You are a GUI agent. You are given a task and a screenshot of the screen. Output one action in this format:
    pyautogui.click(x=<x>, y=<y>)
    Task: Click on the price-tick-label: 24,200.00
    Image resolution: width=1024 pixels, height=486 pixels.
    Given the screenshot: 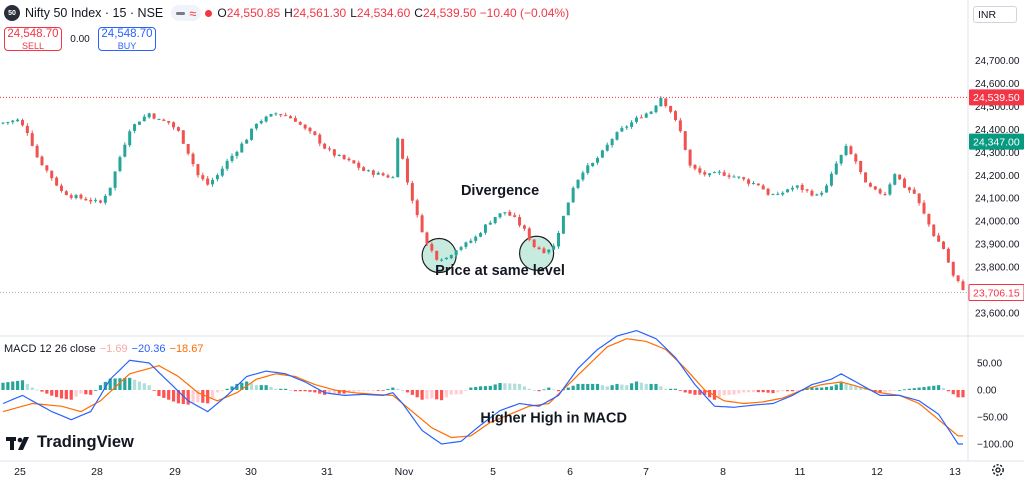 What is the action you would take?
    pyautogui.click(x=997, y=176)
    